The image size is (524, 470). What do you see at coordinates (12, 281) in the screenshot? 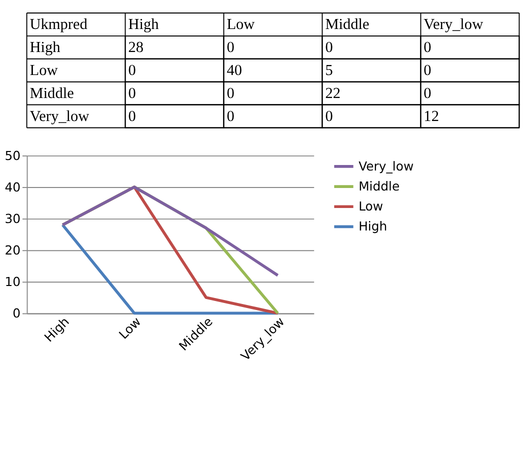
I see `y-tick-label: 10` at bounding box center [12, 281].